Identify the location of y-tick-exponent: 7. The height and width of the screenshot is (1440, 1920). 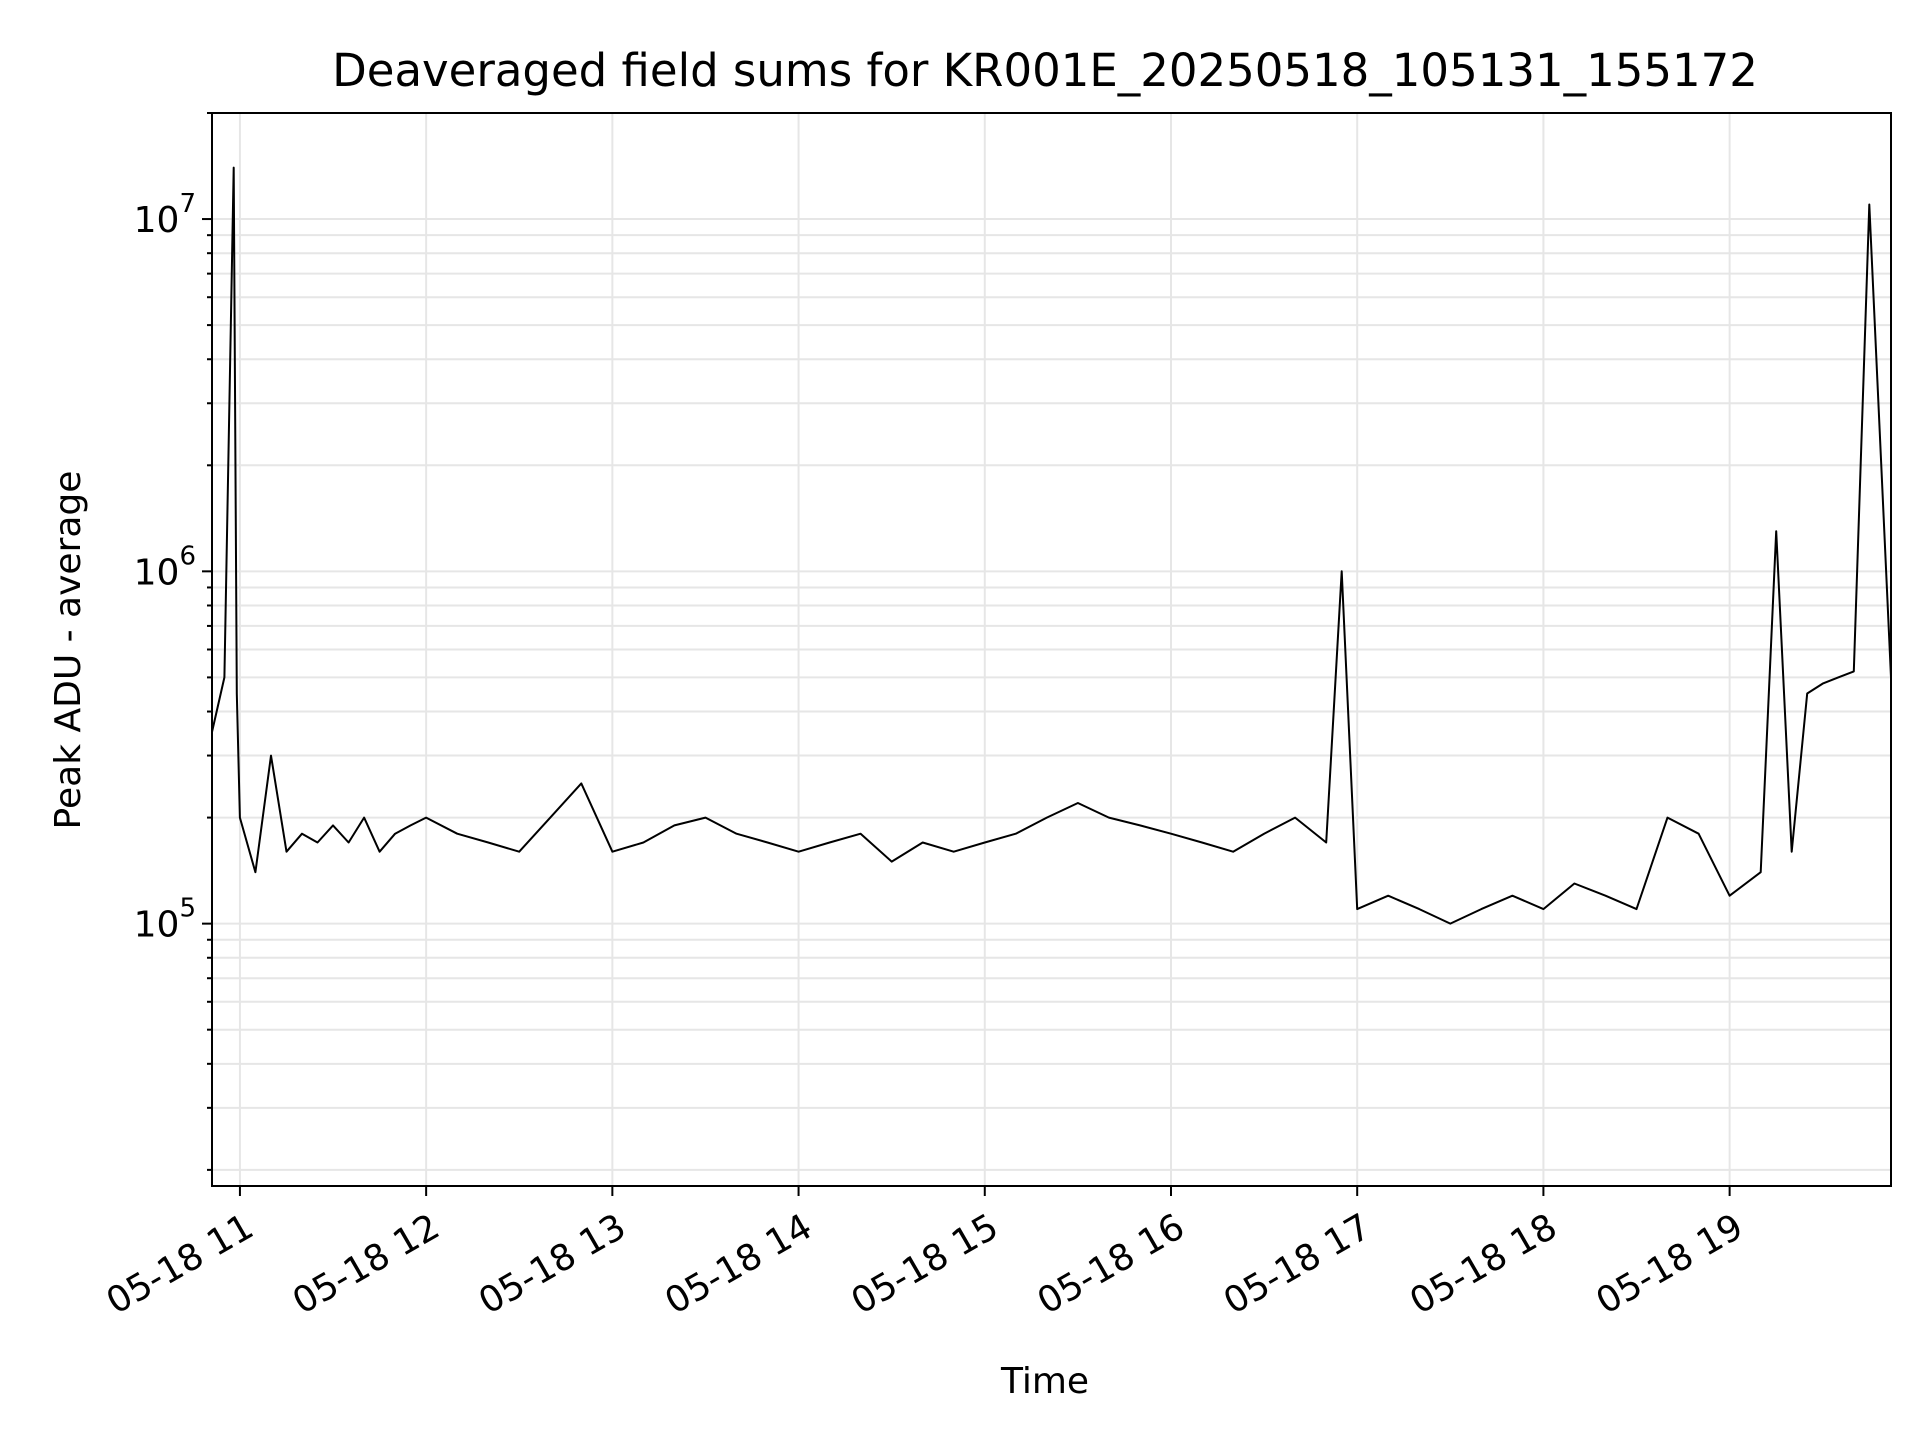
(187, 204).